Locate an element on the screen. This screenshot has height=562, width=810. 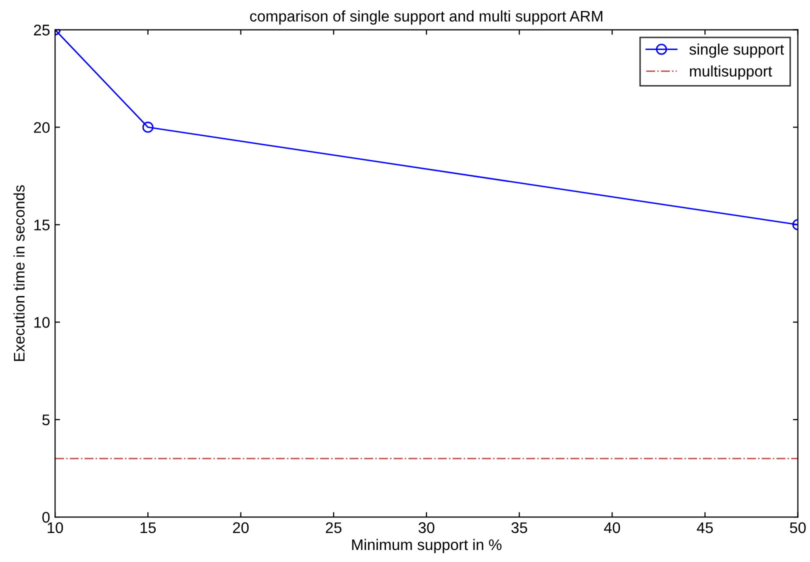
chart-title: comparison of single support and multi support ARM is located at coordinates (426, 17).